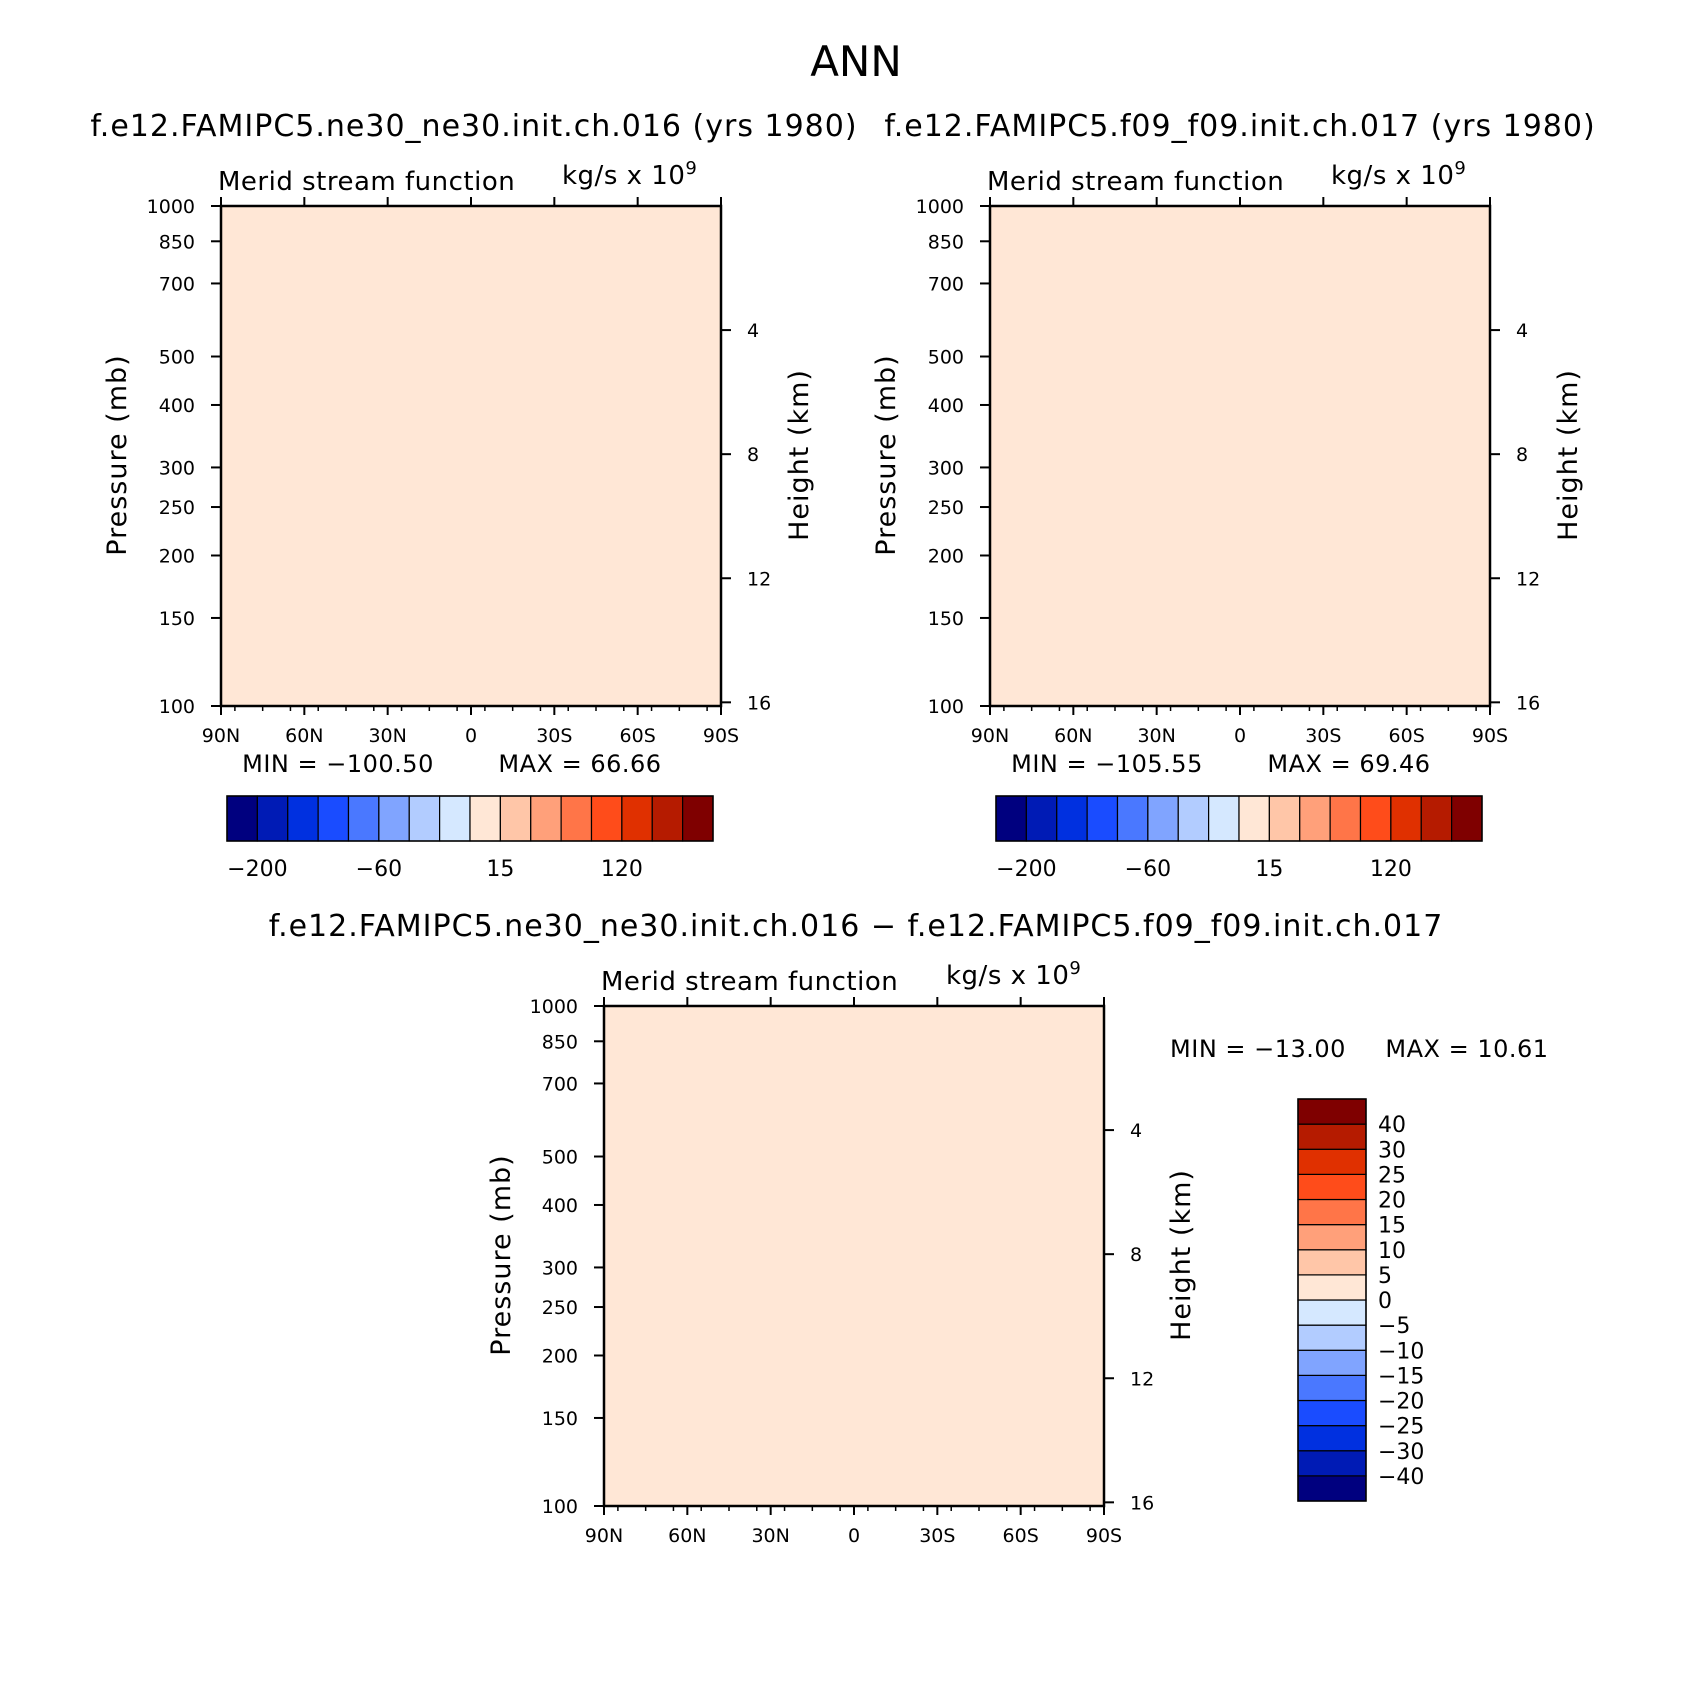 The width and height of the screenshot is (1685, 1685). What do you see at coordinates (1392, 1201) in the screenshot?
I see `p3-colorbar-label-3: 20` at bounding box center [1392, 1201].